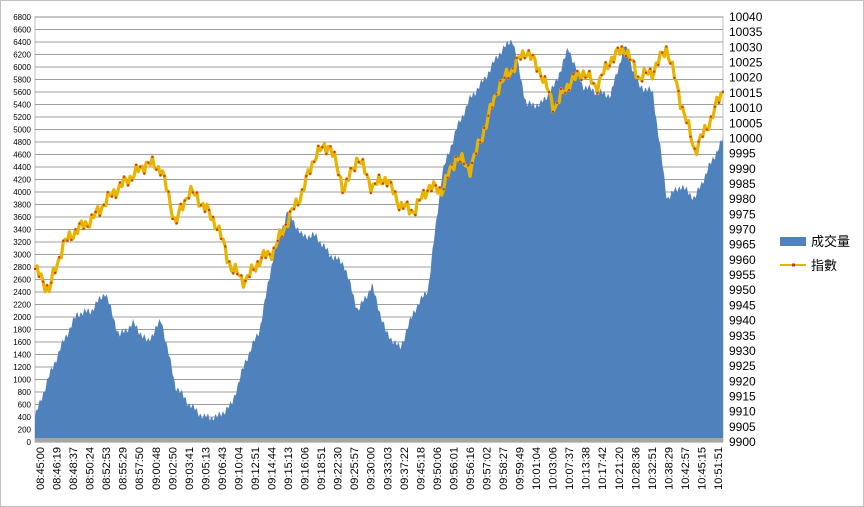 The image size is (864, 507). I want to click on legend-swatch-volume, so click(793, 241).